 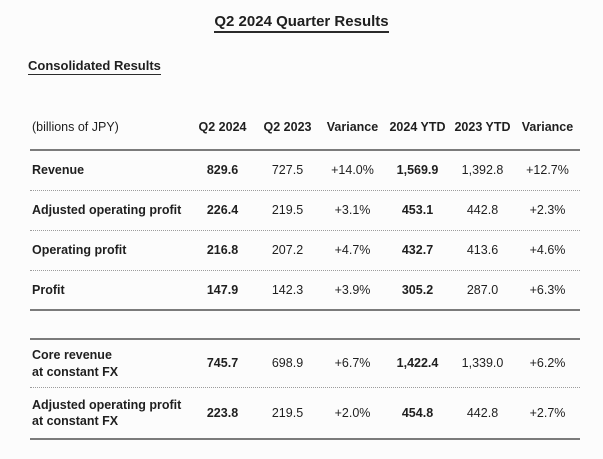 What do you see at coordinates (352, 412) in the screenshot?
I see `cell-variance-q2: +2.0%` at bounding box center [352, 412].